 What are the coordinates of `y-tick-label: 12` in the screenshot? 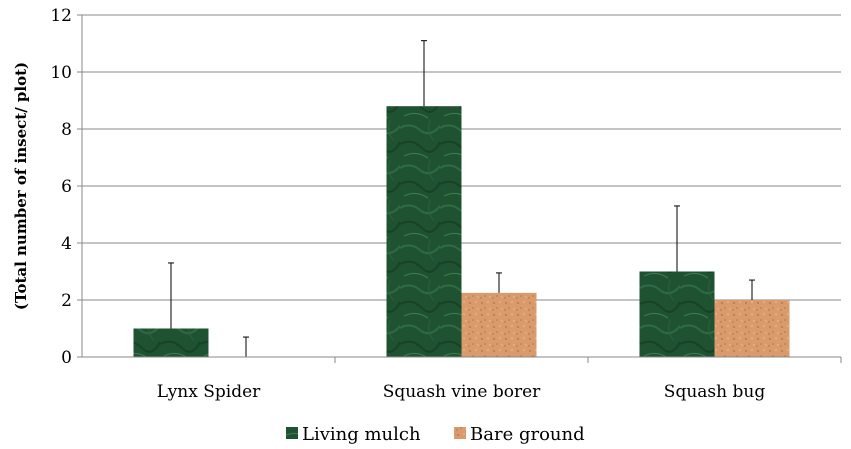 It's located at (61, 16).